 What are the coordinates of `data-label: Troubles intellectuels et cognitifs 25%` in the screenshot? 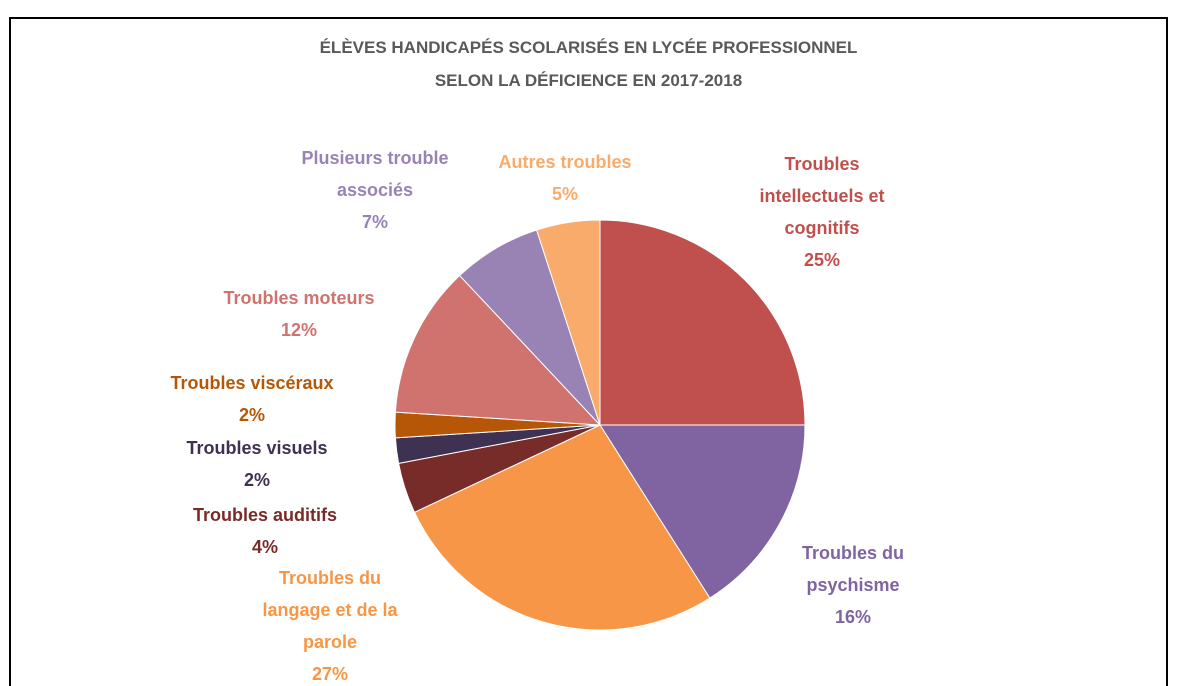 It's located at (822, 212).